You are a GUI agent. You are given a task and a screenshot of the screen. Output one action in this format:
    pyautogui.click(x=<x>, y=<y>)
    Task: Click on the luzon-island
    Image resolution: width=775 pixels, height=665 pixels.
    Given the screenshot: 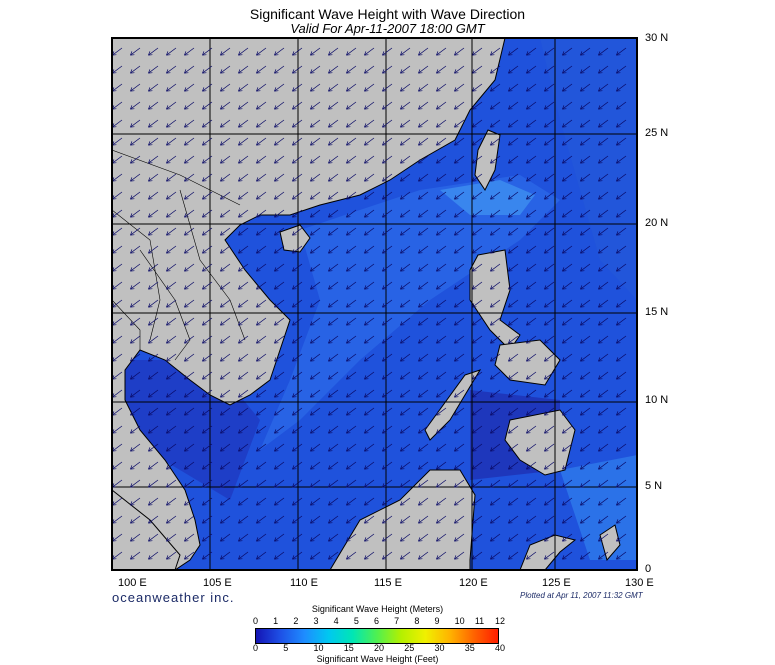 What is the action you would take?
    pyautogui.click(x=495, y=300)
    